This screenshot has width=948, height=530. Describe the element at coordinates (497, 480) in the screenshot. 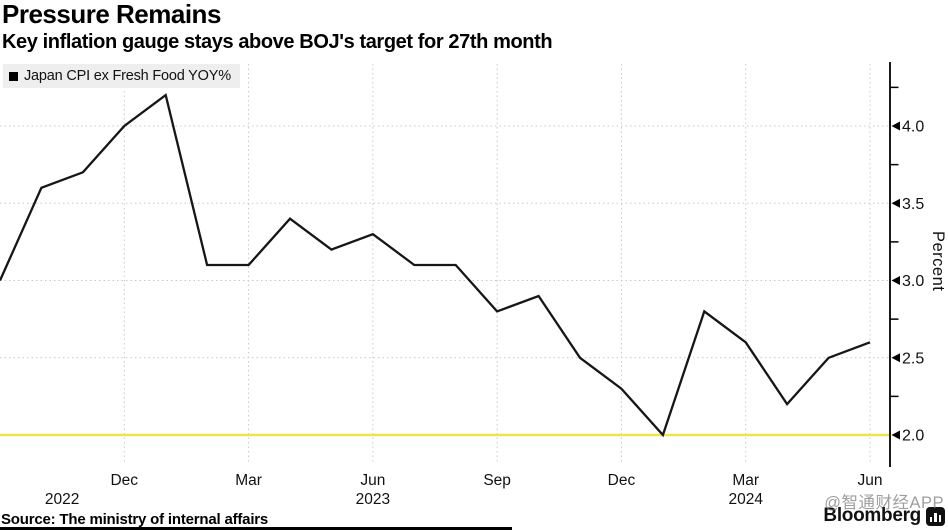

I see `x-axis-tick-label: Sep` at that location.